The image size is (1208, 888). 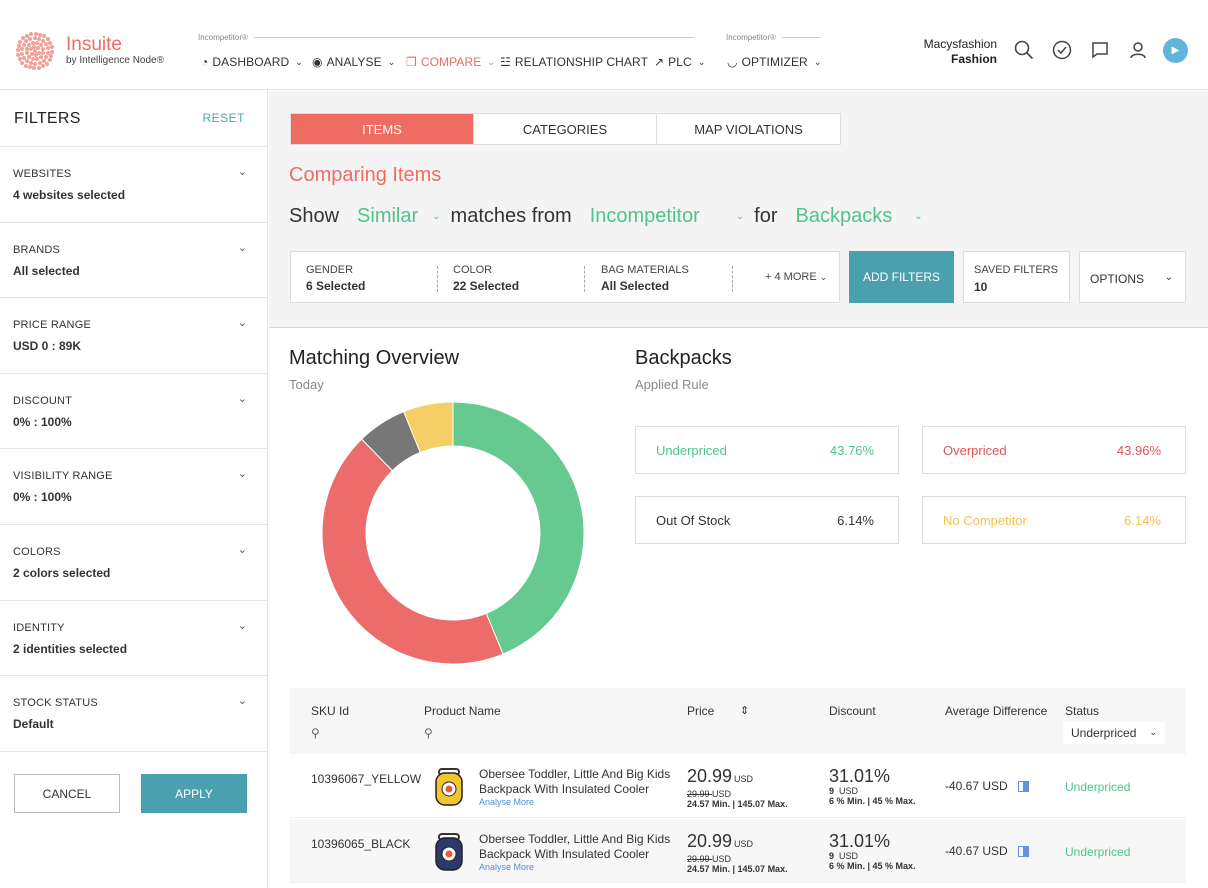 I want to click on filter-section-visibility-range: VISIBILITY RANGE 0% : 100% ⌄, so click(x=133, y=487).